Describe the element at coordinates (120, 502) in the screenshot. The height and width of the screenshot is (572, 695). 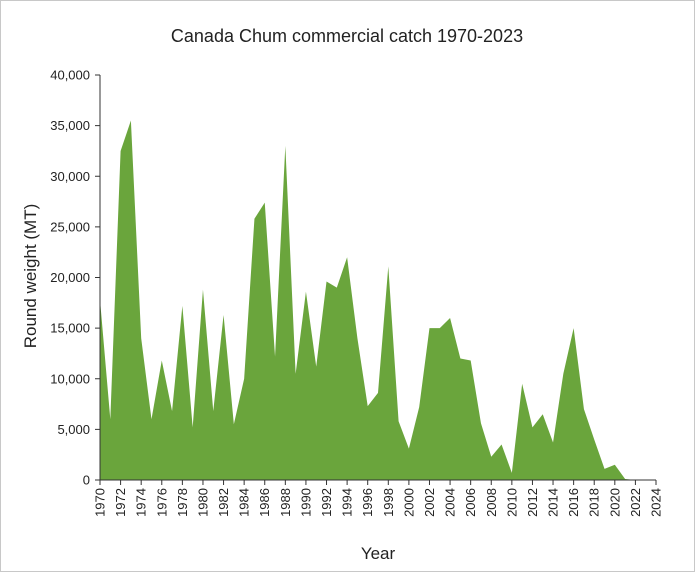
I see `x-tick-label: 1972` at that location.